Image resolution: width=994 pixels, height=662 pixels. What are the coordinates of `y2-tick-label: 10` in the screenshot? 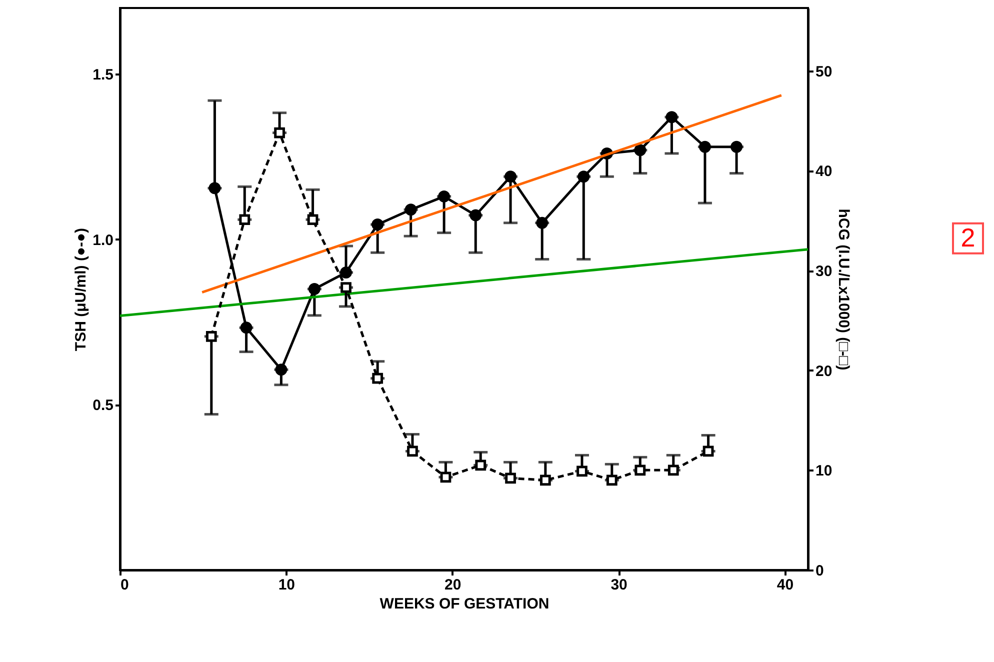 It's located at (824, 471).